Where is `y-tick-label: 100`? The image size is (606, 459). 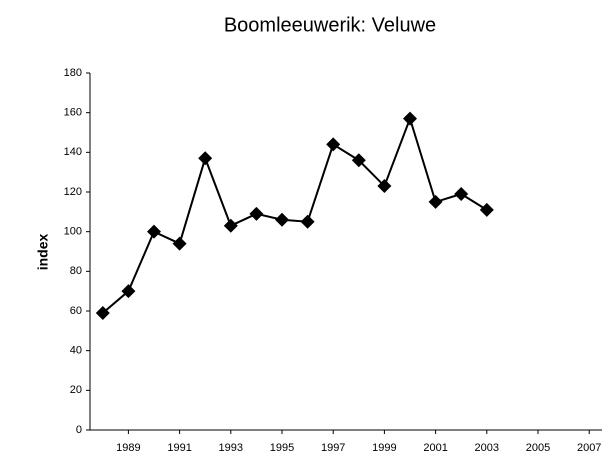 y-tick-label: 100 is located at coordinates (73, 232).